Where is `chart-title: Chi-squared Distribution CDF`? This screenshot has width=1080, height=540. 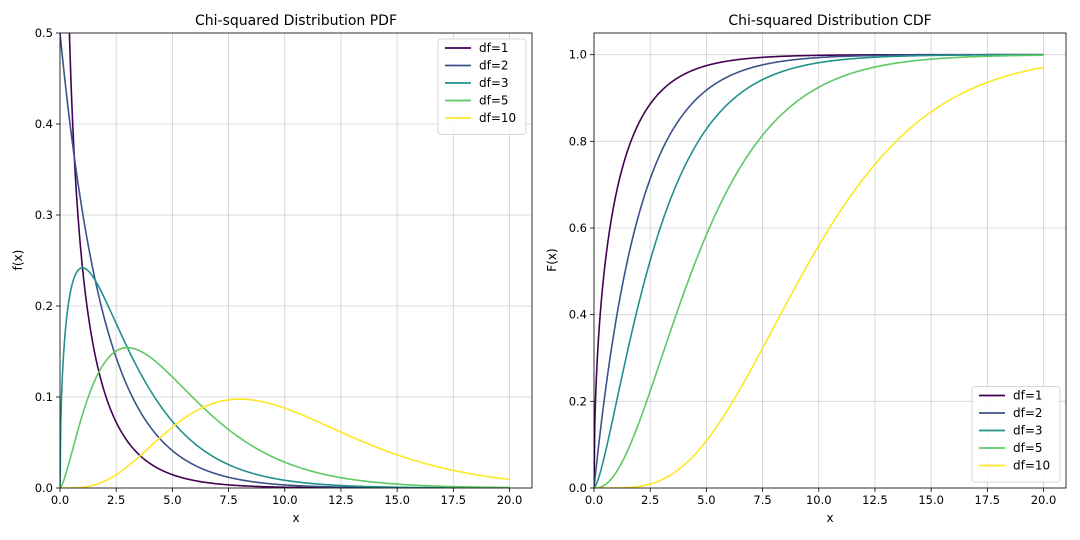 chart-title: Chi-squared Distribution CDF is located at coordinates (829, 21).